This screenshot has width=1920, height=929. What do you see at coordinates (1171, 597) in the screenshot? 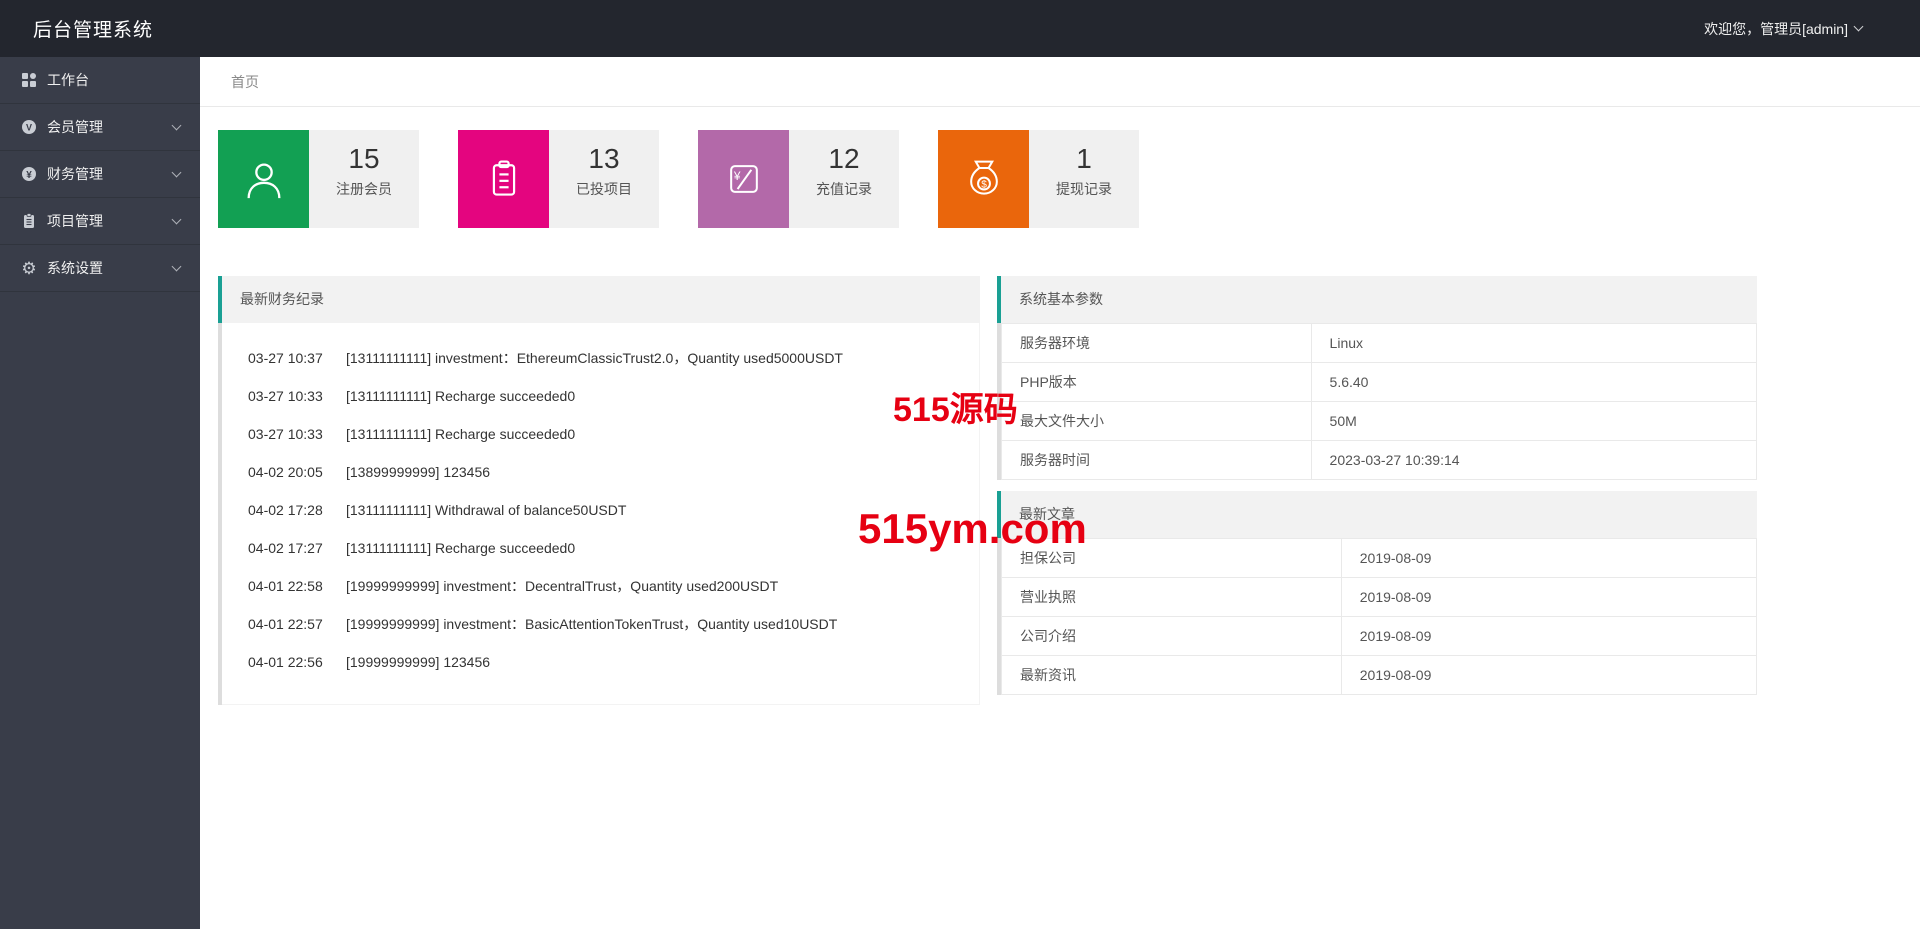
I see `article-label: 营业执照` at bounding box center [1171, 597].